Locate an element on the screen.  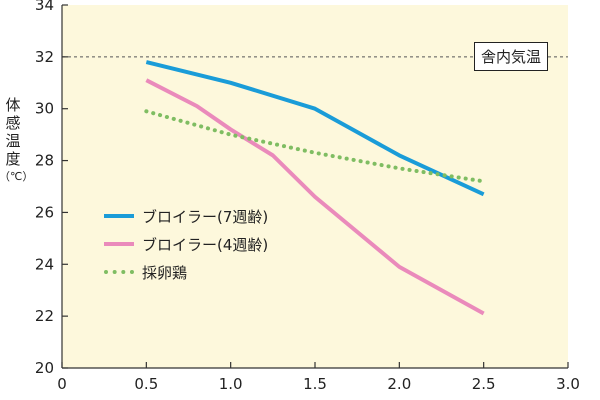
y-tick-label: 22 is located at coordinates (44, 316).